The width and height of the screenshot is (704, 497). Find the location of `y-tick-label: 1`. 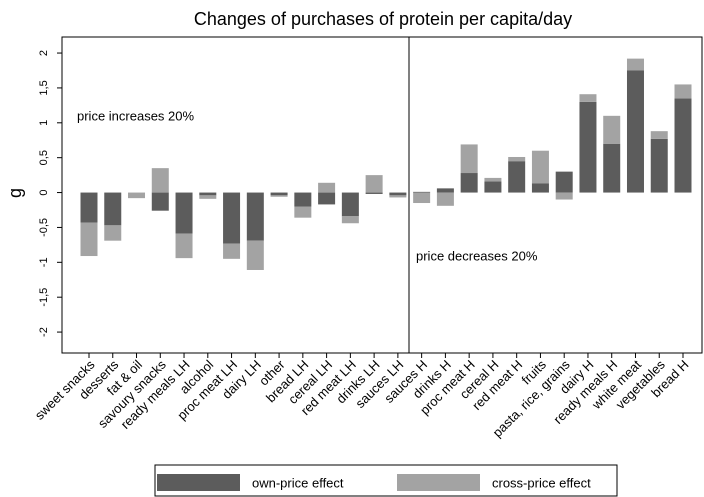

y-tick-label: 1 is located at coordinates (44, 123).